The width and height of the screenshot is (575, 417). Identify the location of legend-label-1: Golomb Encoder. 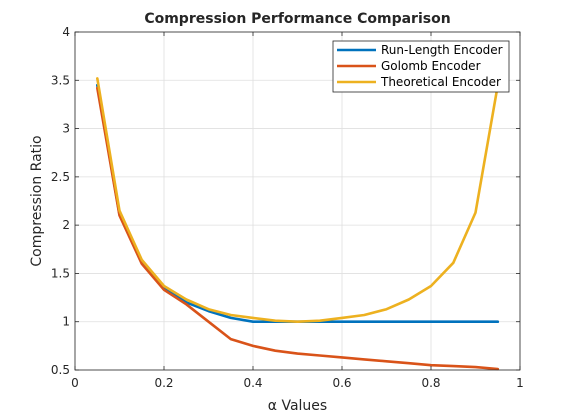
(431, 66).